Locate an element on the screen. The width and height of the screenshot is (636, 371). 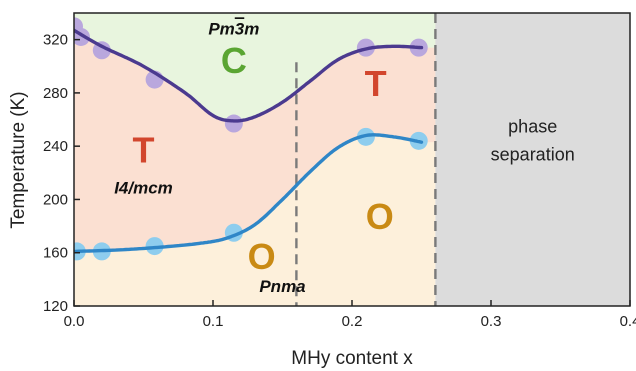
x-tick-label: 0.2 is located at coordinates (352, 321).